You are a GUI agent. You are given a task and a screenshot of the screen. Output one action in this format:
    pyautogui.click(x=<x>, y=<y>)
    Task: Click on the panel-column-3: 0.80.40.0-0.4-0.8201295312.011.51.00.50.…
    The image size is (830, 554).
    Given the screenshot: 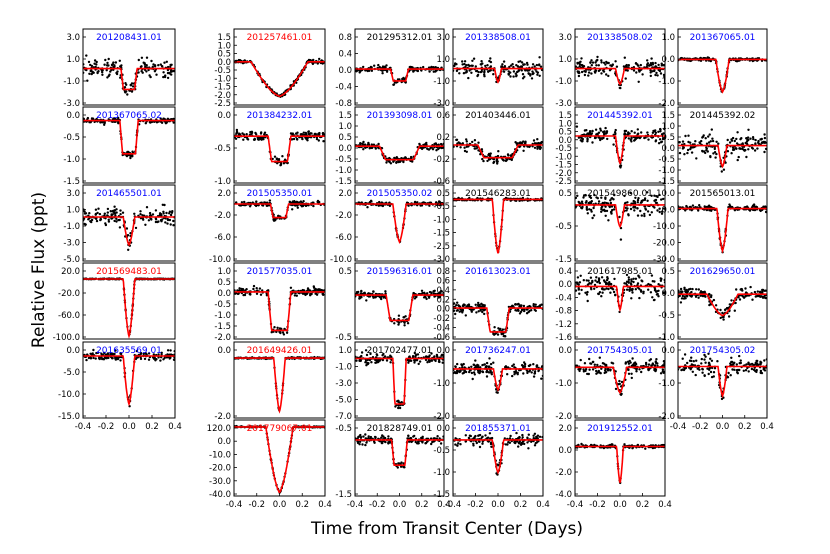 What is the action you would take?
    pyautogui.click(x=390, y=269)
    